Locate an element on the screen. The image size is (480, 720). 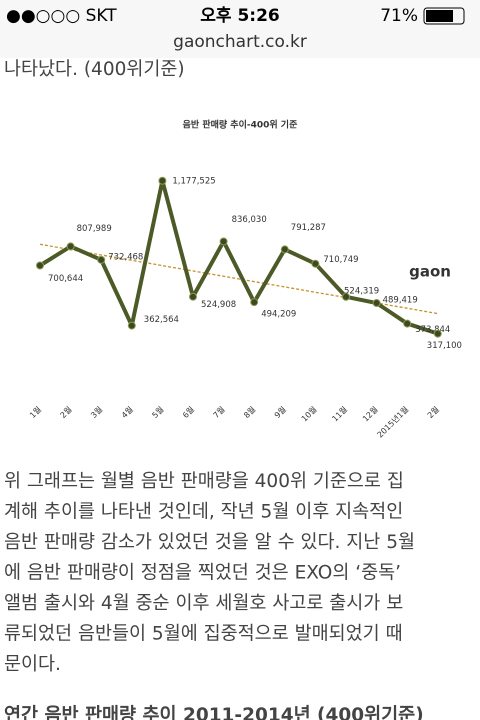
data-label: 373,844 is located at coordinates (432, 330).